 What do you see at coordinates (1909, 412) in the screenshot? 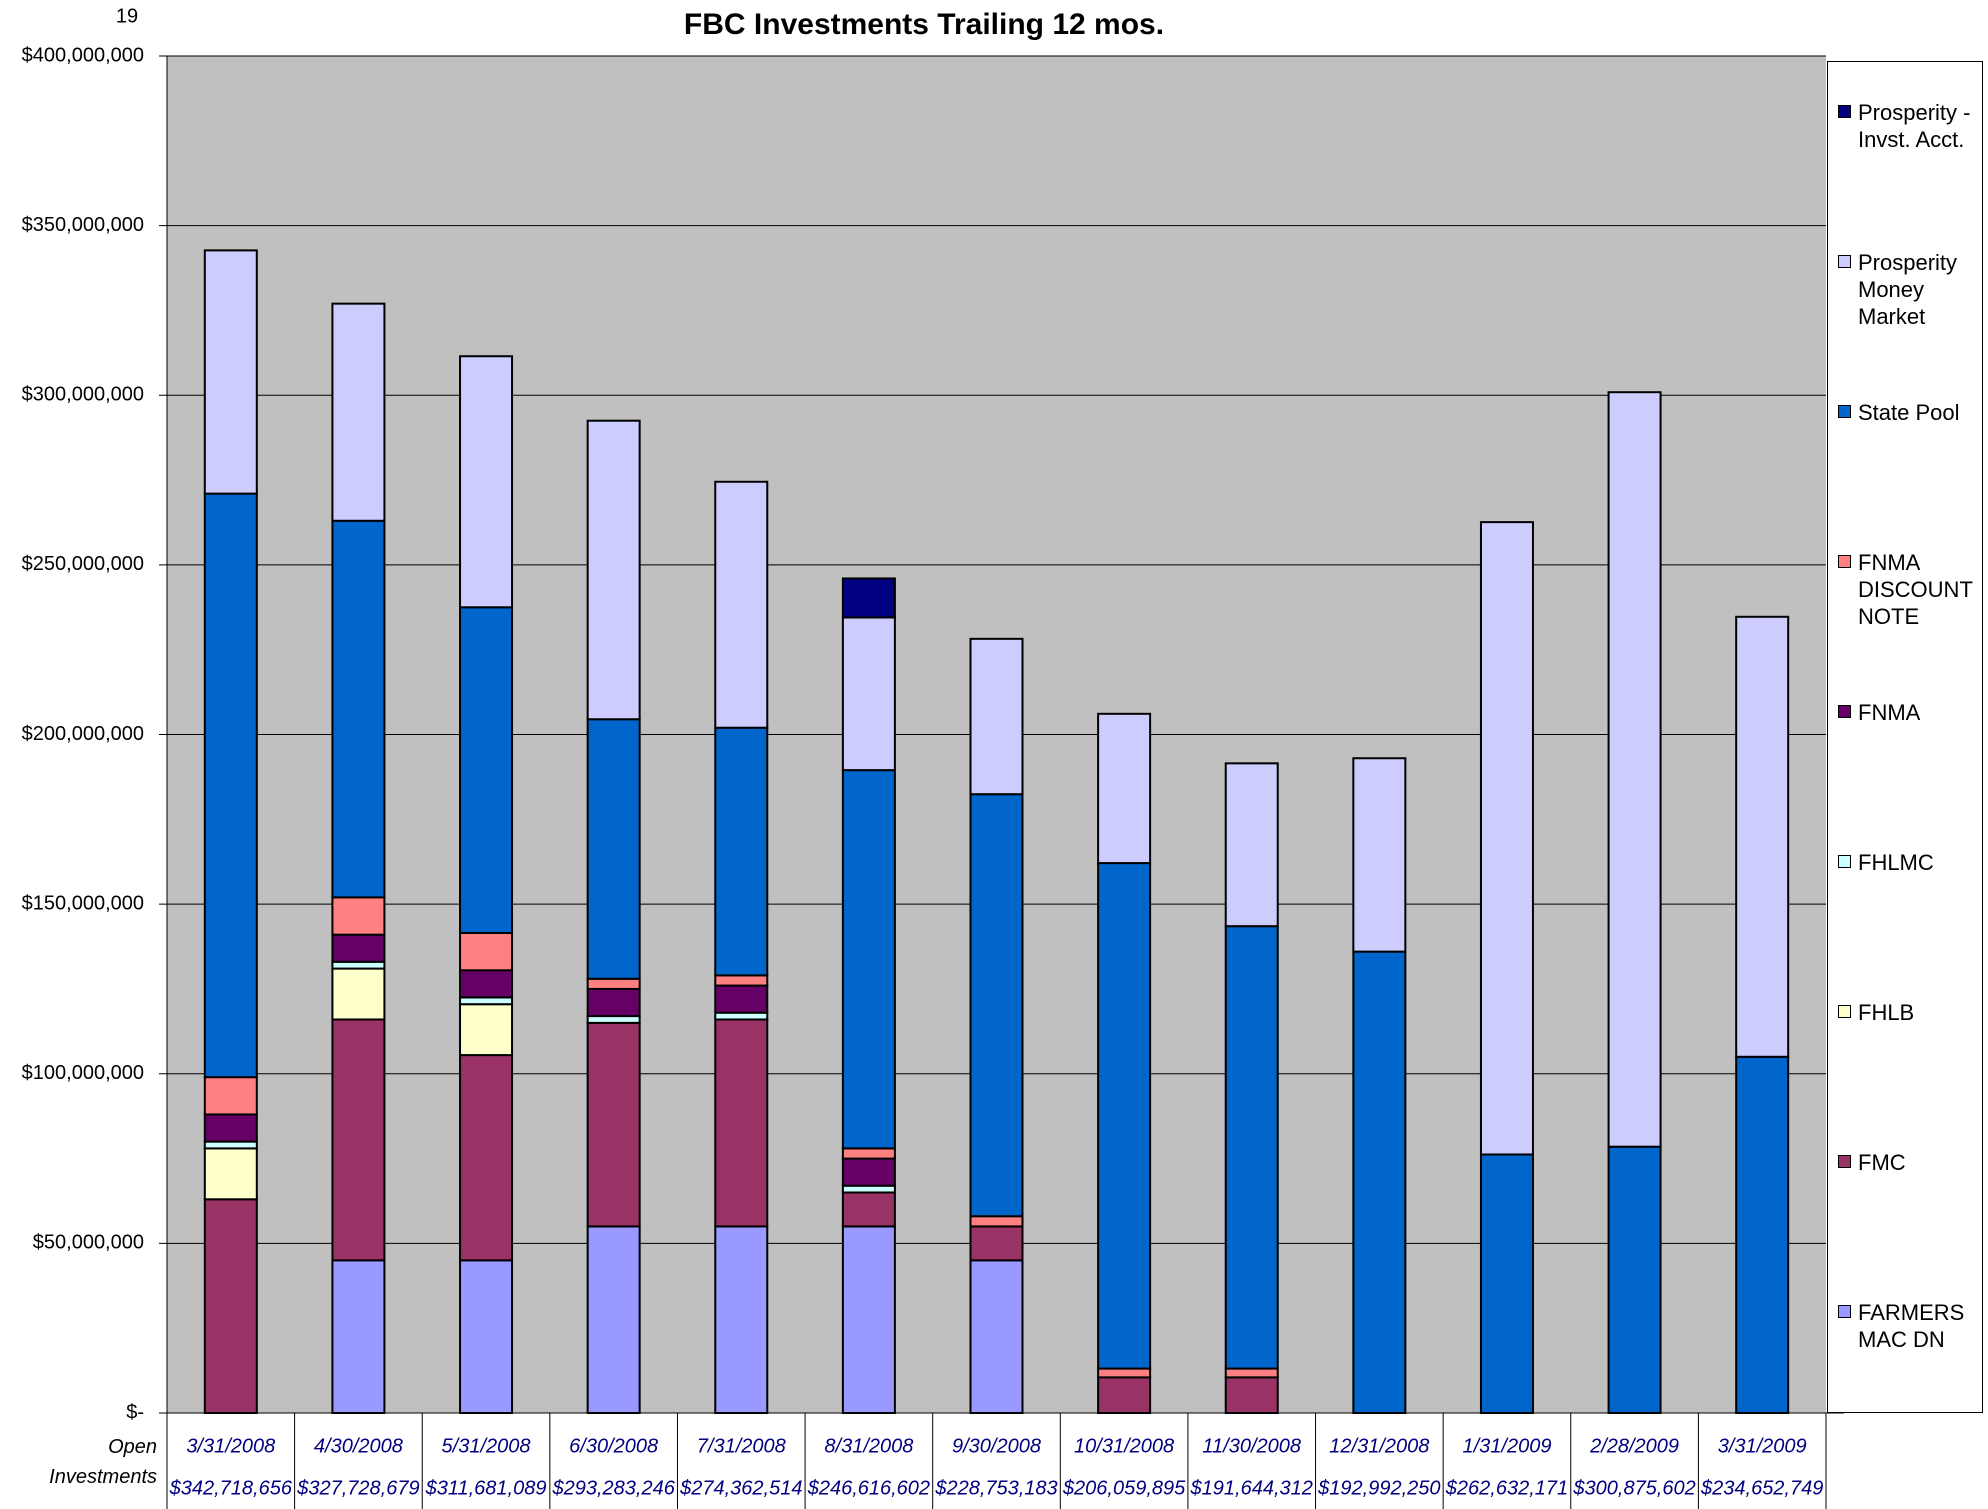
I see `legend-label: State Pool` at bounding box center [1909, 412].